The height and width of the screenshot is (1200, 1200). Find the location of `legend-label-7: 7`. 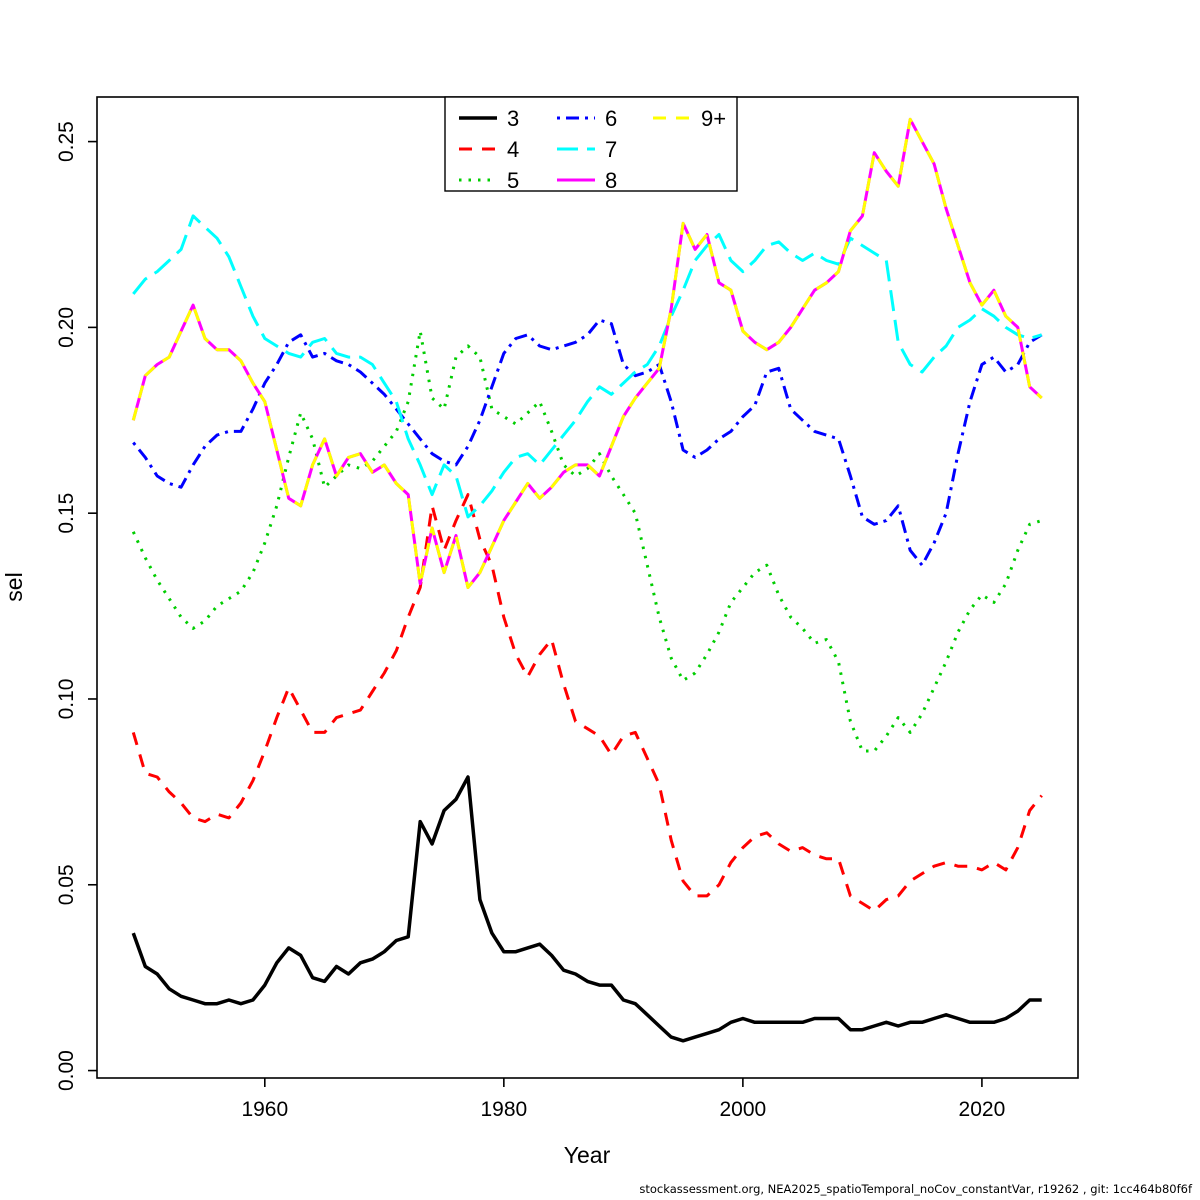

legend-label-7: 7 is located at coordinates (611, 149).